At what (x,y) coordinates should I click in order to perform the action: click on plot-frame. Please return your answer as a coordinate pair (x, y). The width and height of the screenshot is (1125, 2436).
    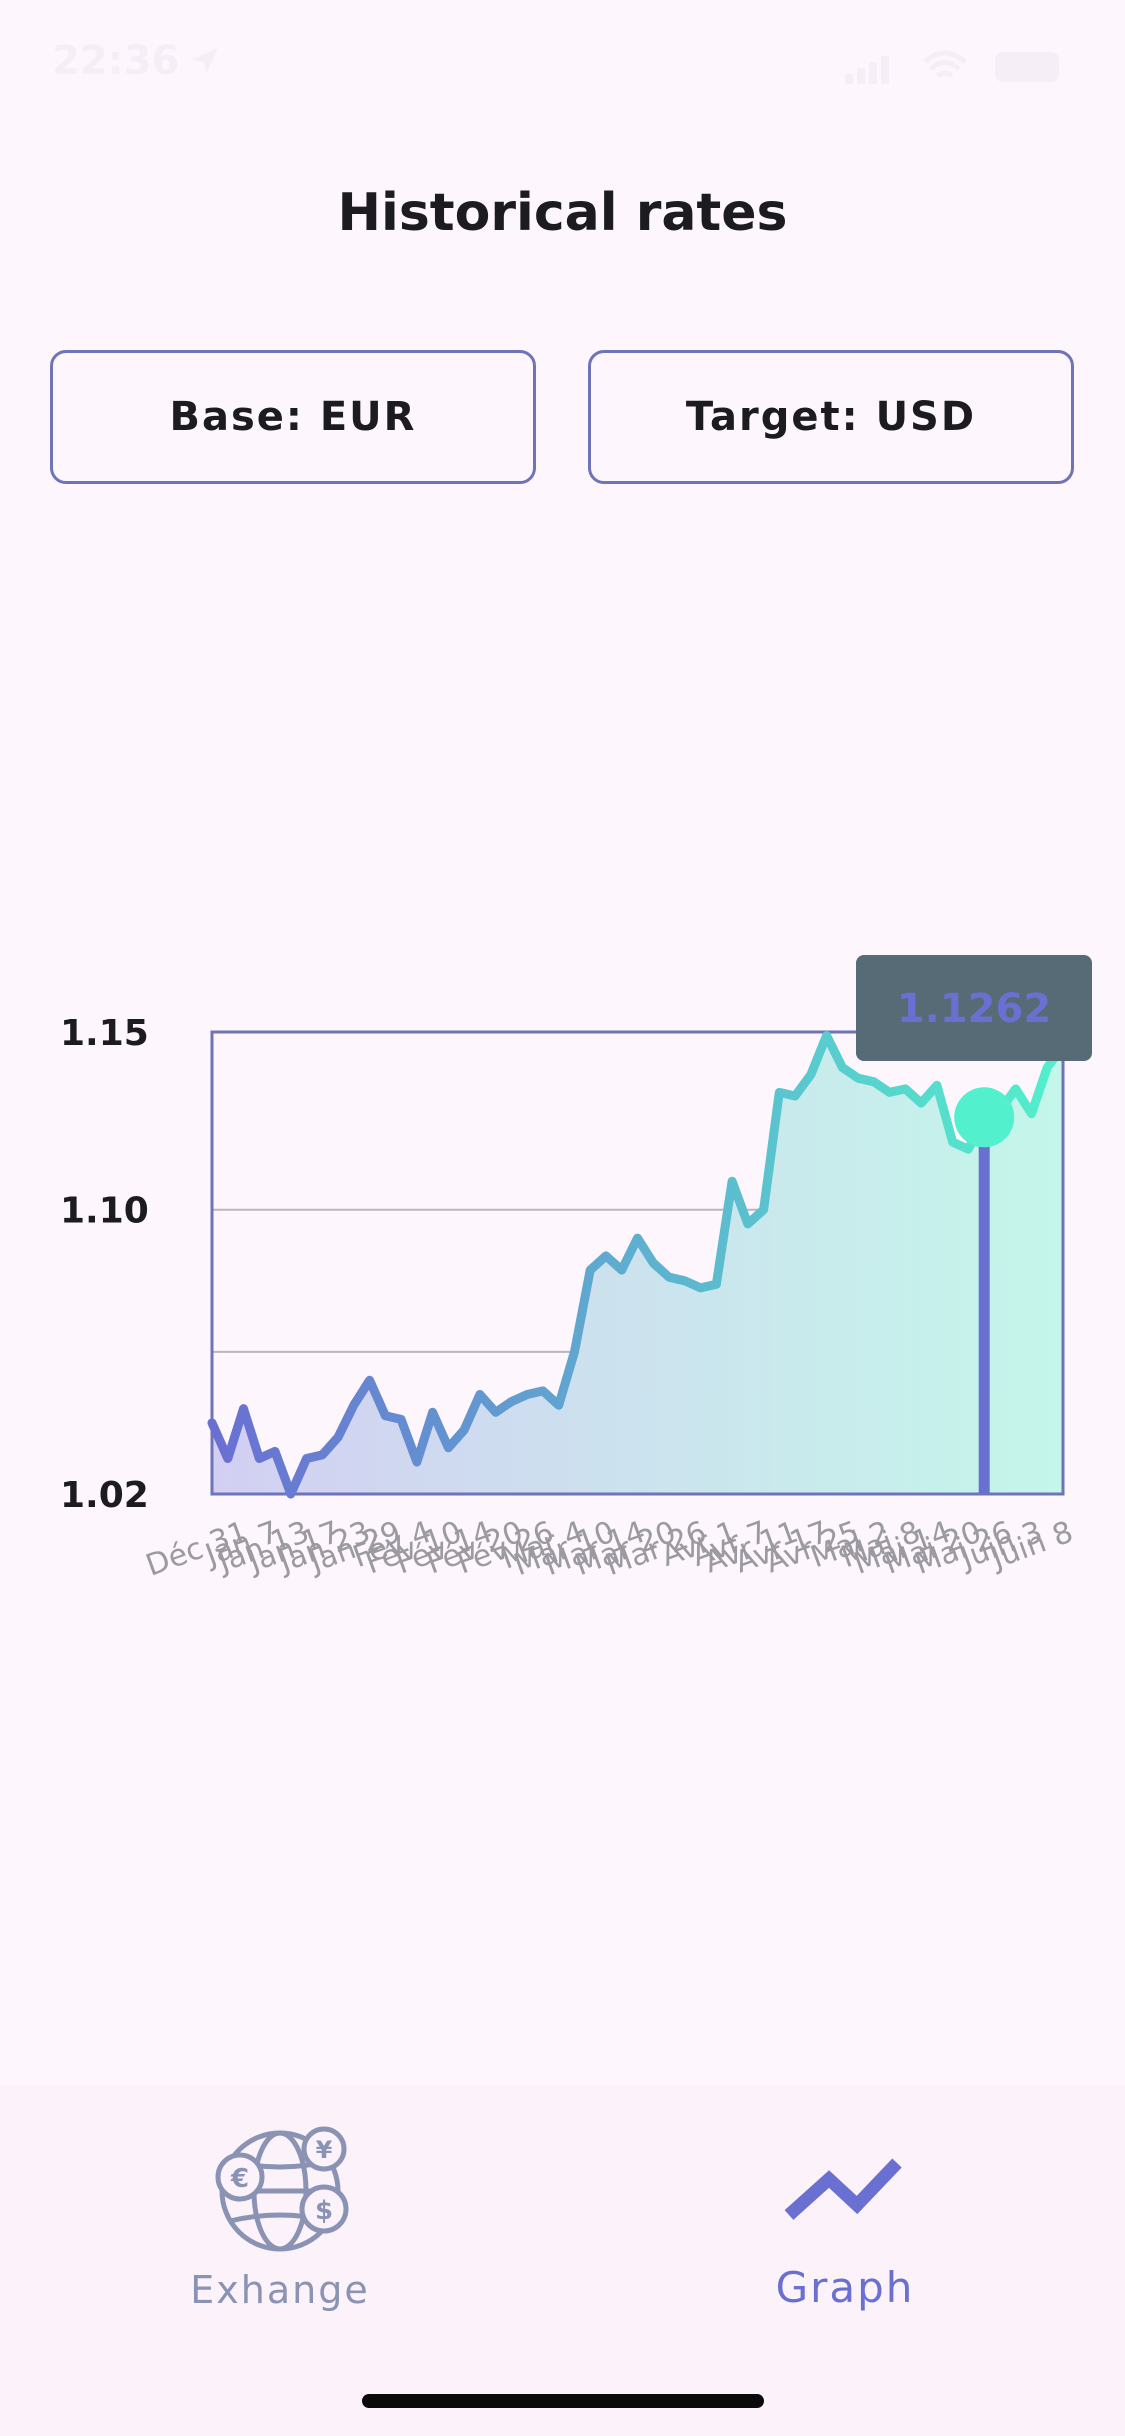
    Looking at the image, I should click on (637, 1263).